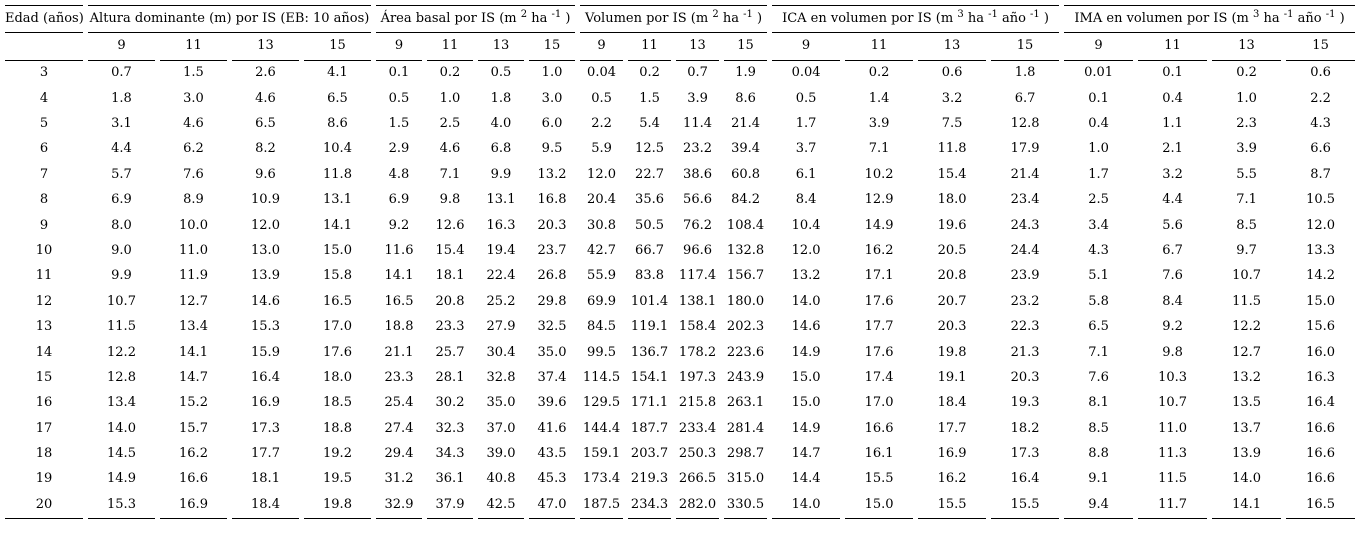  Describe the element at coordinates (1173, 428) in the screenshot. I see `data-cell: 11.0` at that location.